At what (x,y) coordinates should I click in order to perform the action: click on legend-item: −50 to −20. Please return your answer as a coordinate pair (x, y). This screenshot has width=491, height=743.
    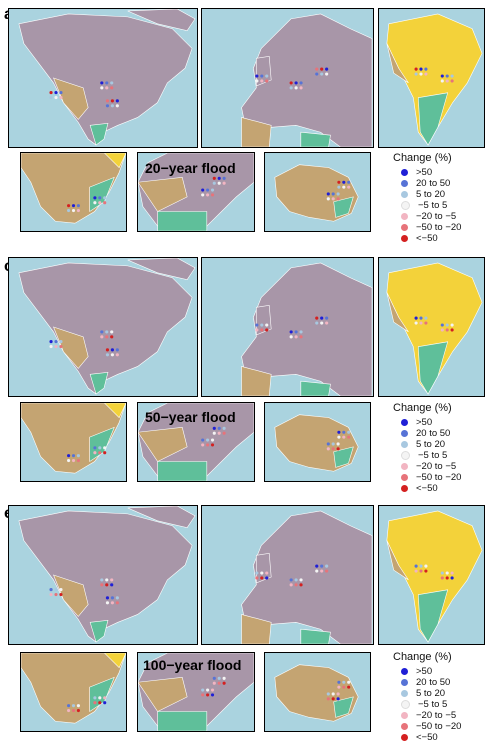
    Looking at the image, I should click on (431, 726).